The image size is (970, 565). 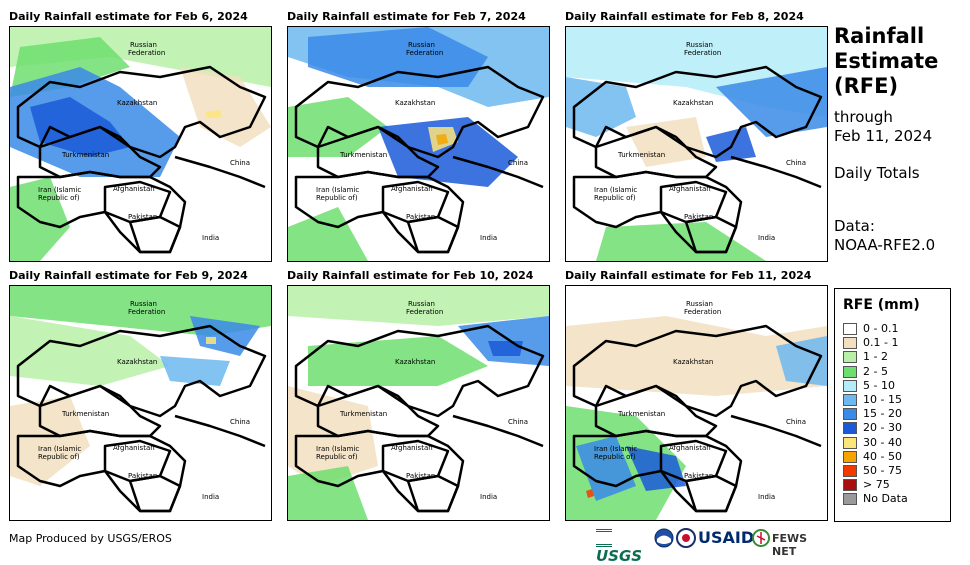 What do you see at coordinates (790, 545) in the screenshot?
I see `fewsnet-logo: FEWS NET` at bounding box center [790, 545].